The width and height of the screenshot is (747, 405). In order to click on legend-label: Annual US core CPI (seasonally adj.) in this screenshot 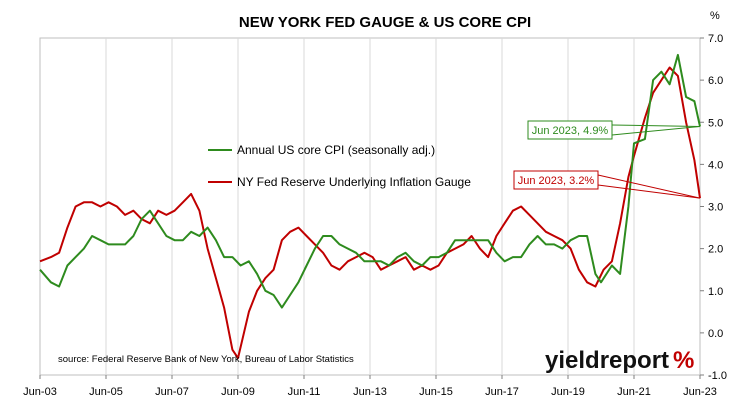, I will do `click(336, 150)`.